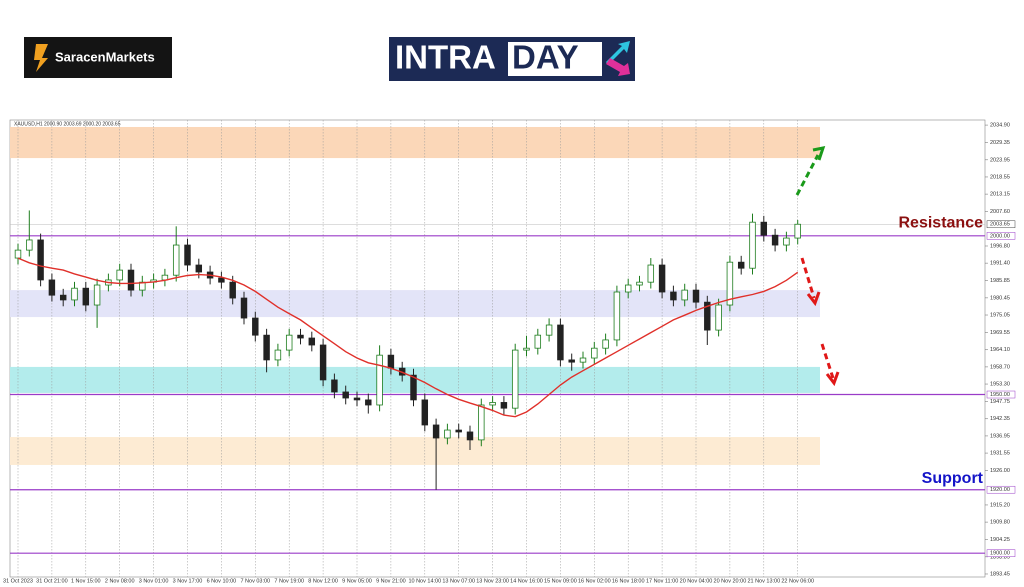  What do you see at coordinates (18, 581) in the screenshot?
I see `x-tick-label: 31 Oct 2023` at bounding box center [18, 581].